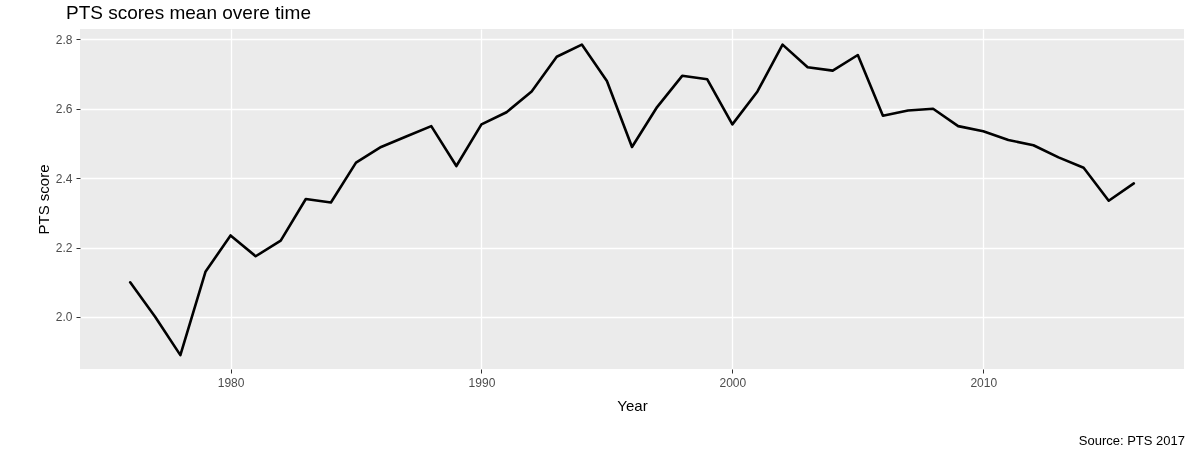  I want to click on y-tick-label: 2.8, so click(64, 39).